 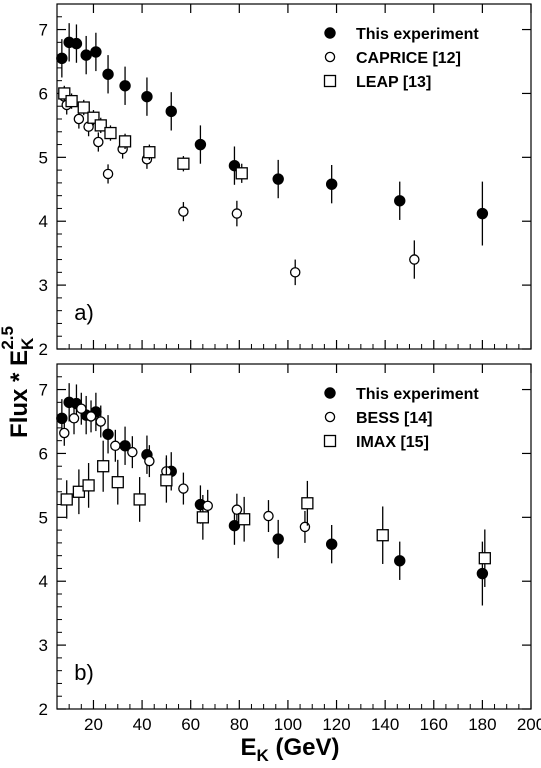 What do you see at coordinates (529, 724) in the screenshot?
I see `x-tick-label: 200` at bounding box center [529, 724].